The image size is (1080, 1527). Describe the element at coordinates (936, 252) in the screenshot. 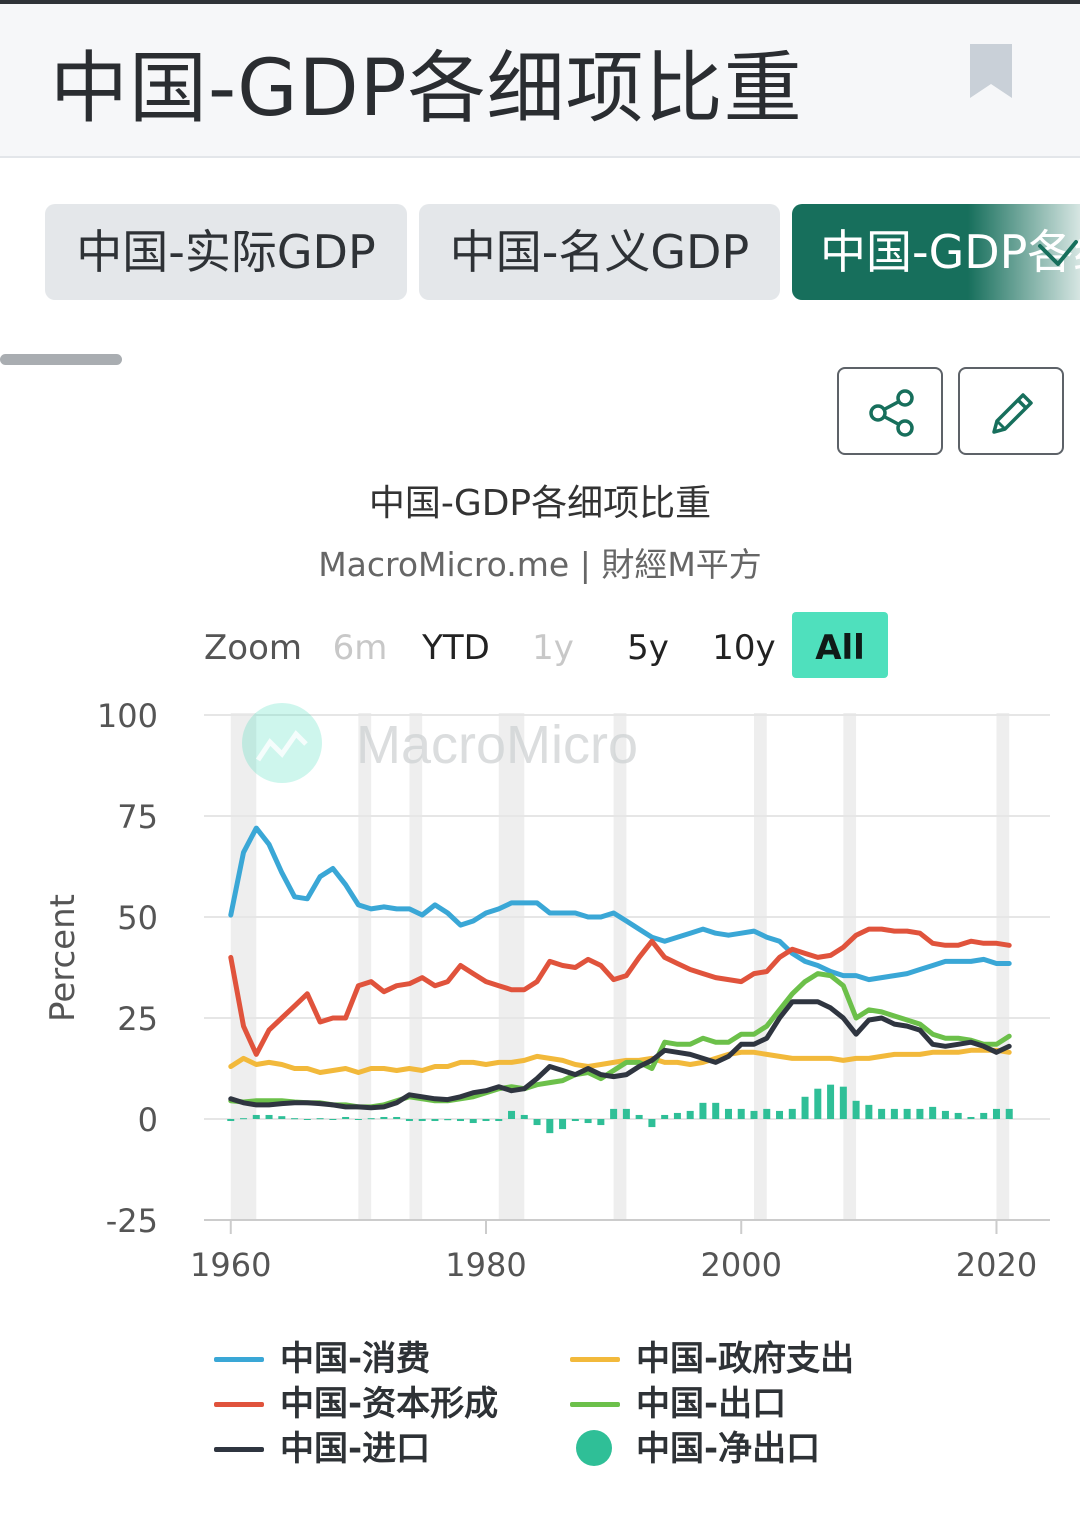

I see `tab-gdp-breakdown: 中国-GDP各细项比重` at that location.